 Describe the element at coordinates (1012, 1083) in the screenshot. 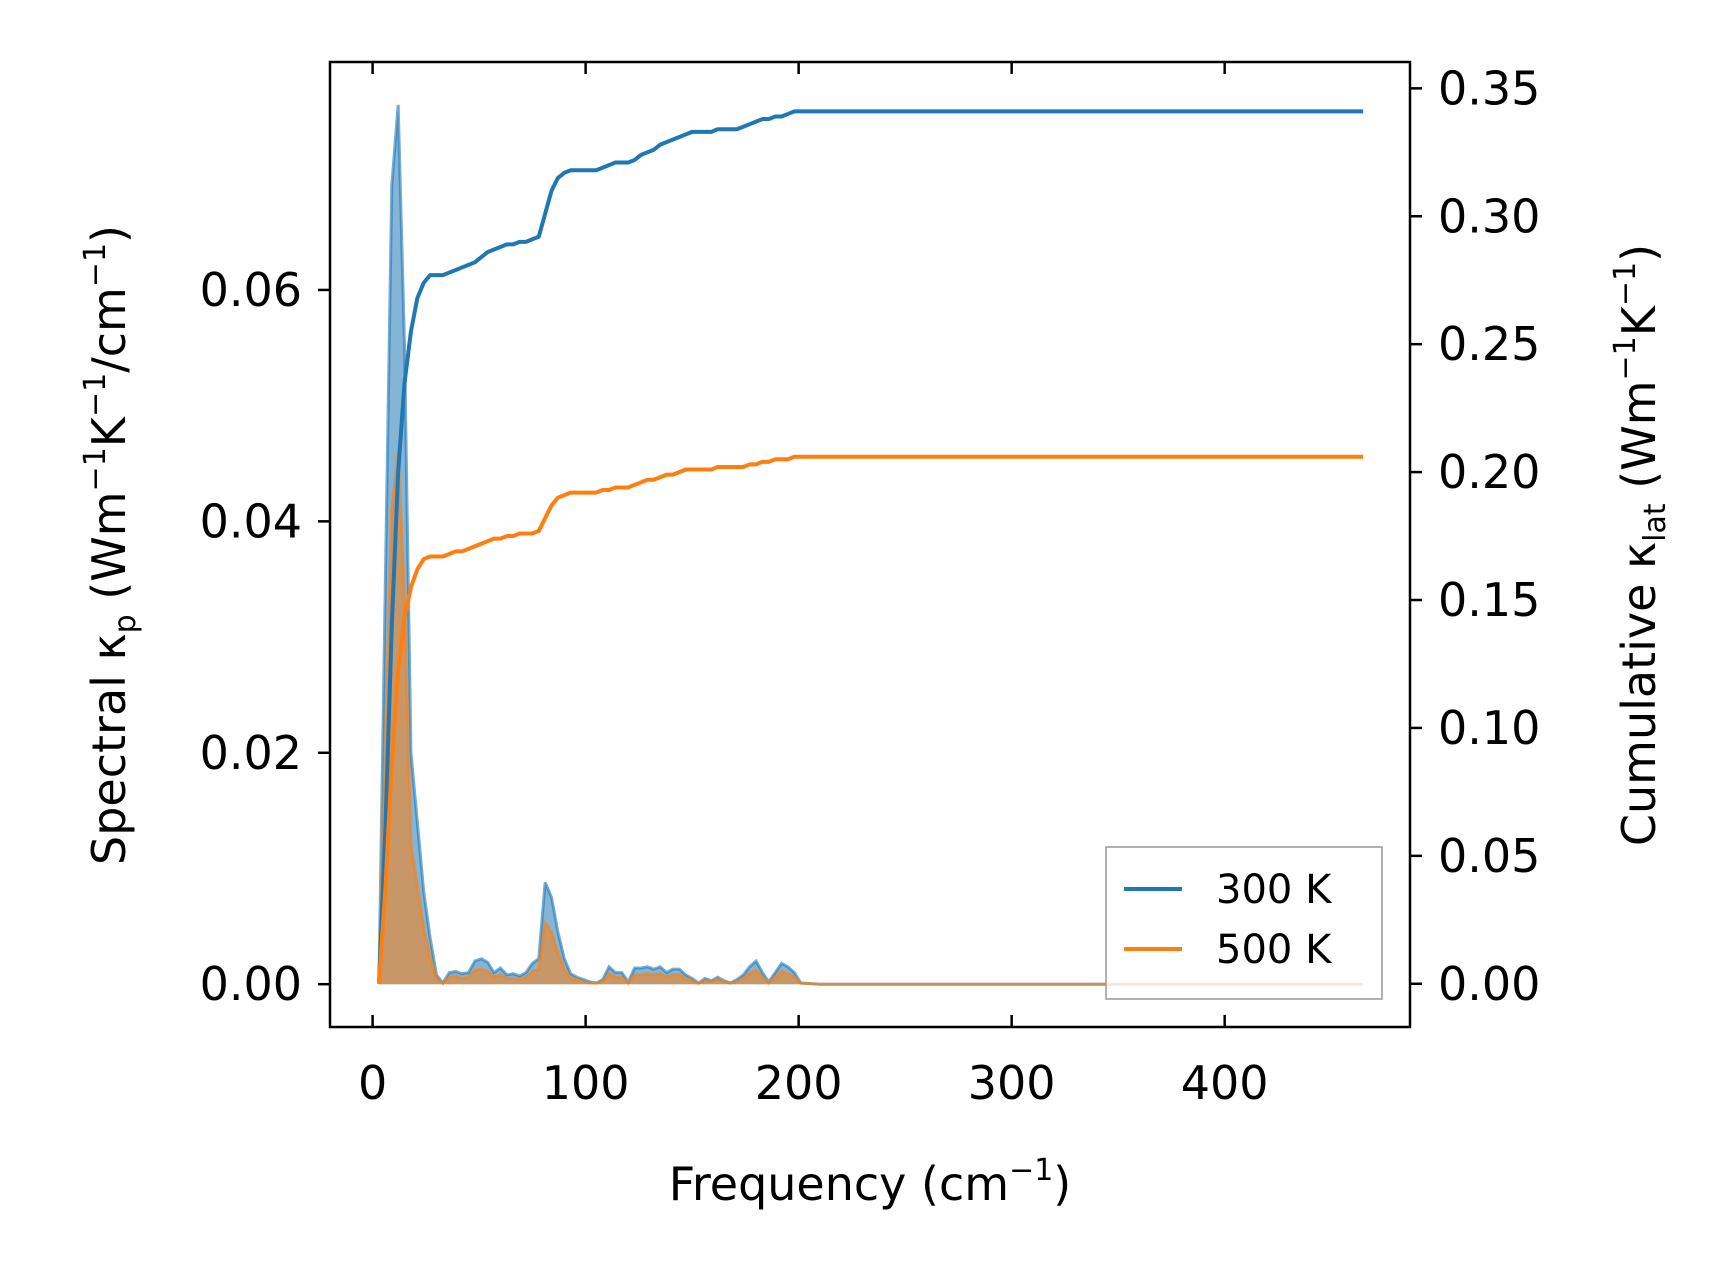

I see `x-tick-label: 300` at that location.